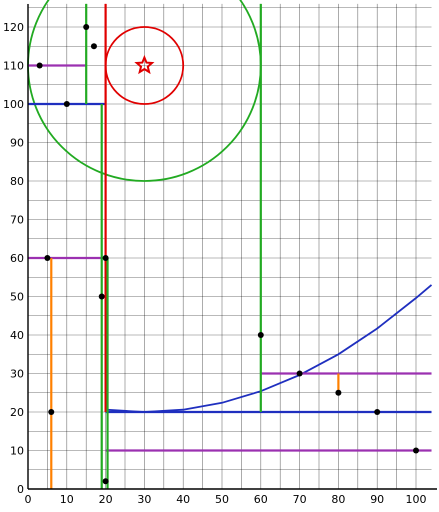  I want to click on x-tick-label: 30, so click(144, 499).